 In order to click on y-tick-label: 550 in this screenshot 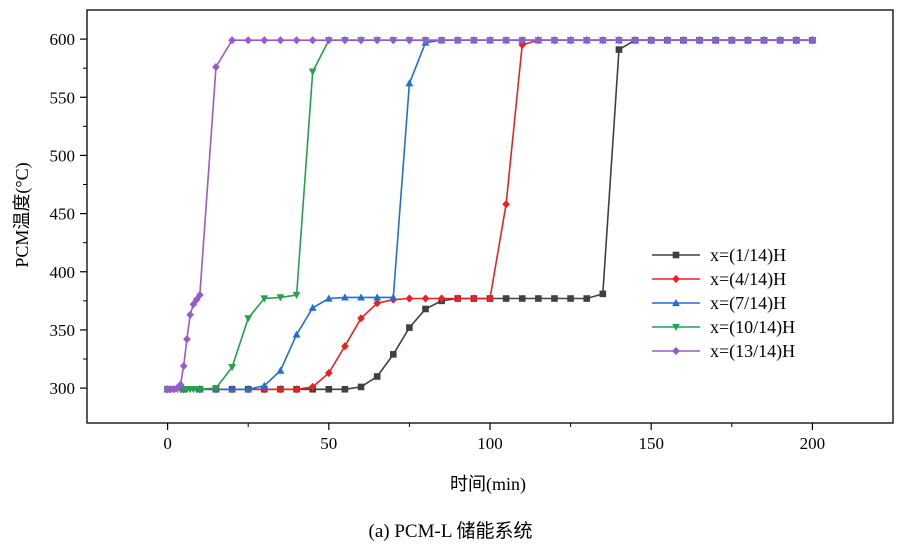, I will do `click(63, 97)`.